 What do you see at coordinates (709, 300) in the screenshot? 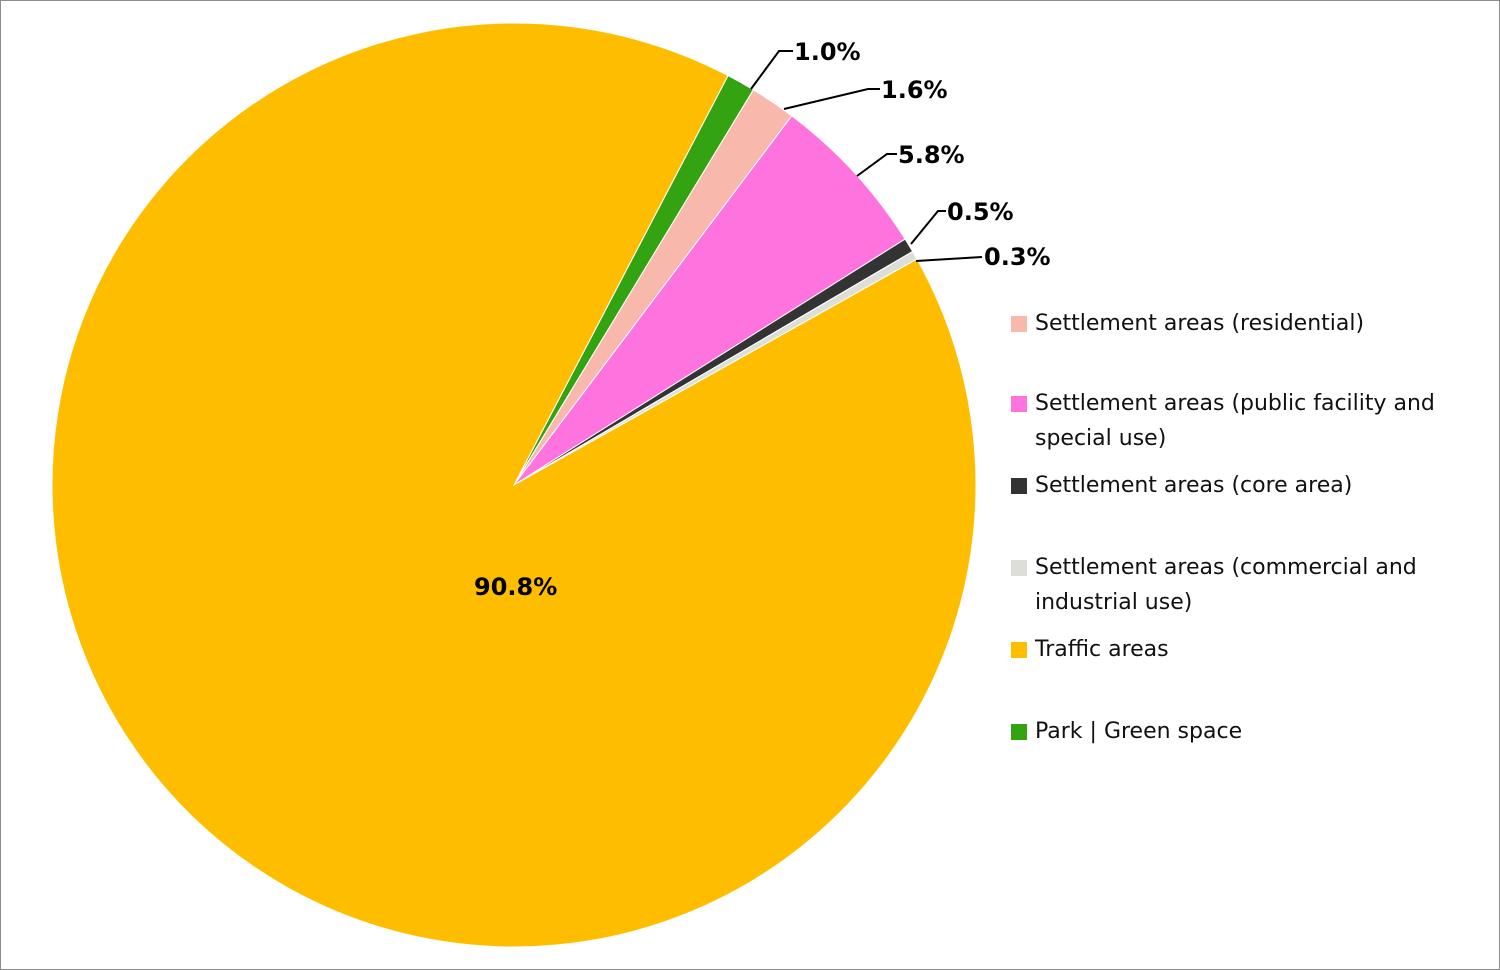
I see `pie-slice` at bounding box center [709, 300].